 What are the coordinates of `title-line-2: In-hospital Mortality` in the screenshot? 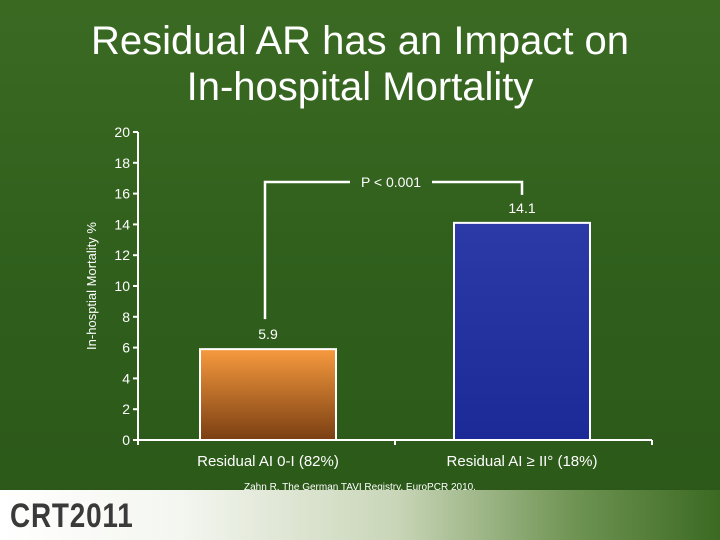 It's located at (360, 87).